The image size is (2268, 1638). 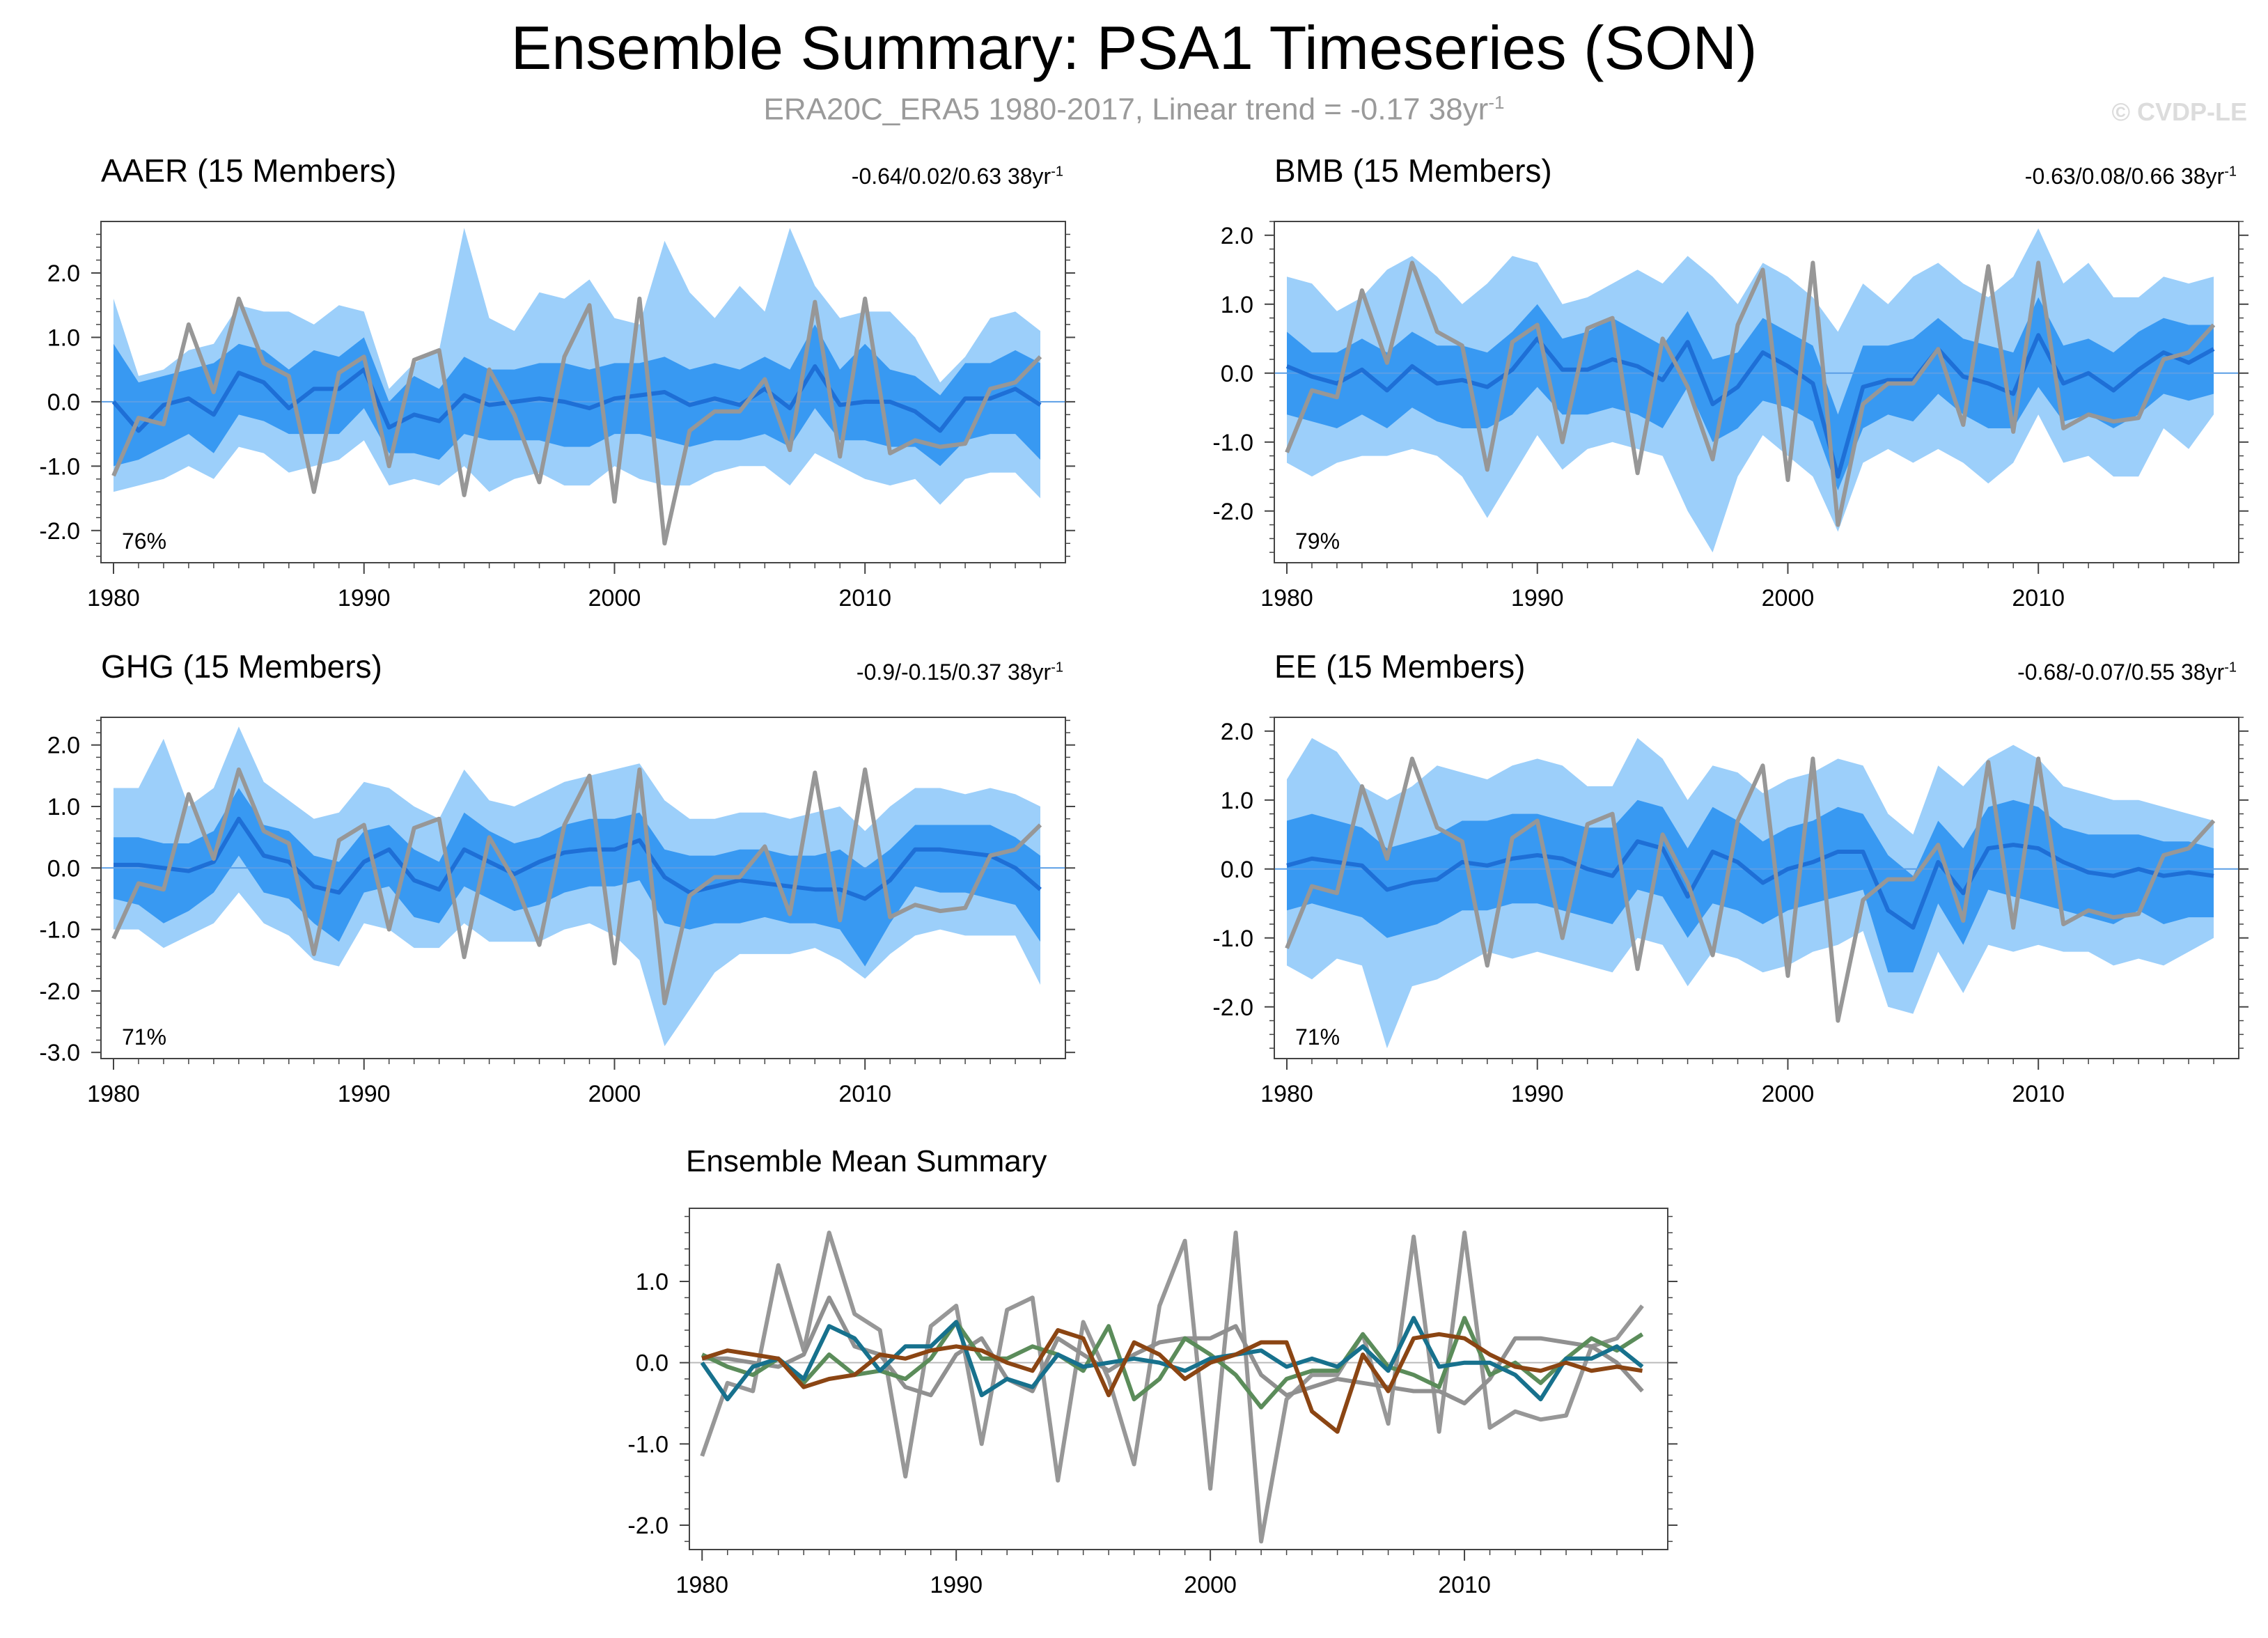 I want to click on chart-panel-aaer: 76% -2.0 -1.0 0.0 1.0 2.0 1980 1990 2000 2010, so click(x=557, y=416).